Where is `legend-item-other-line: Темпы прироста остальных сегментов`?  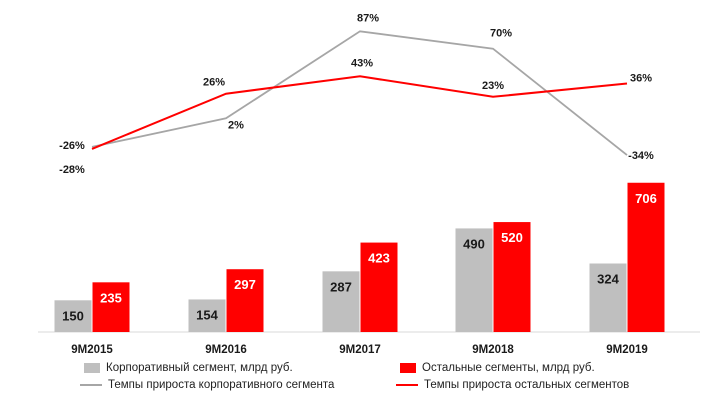 legend-item-other-line: Темпы прироста остальных сегментов is located at coordinates (512, 385).